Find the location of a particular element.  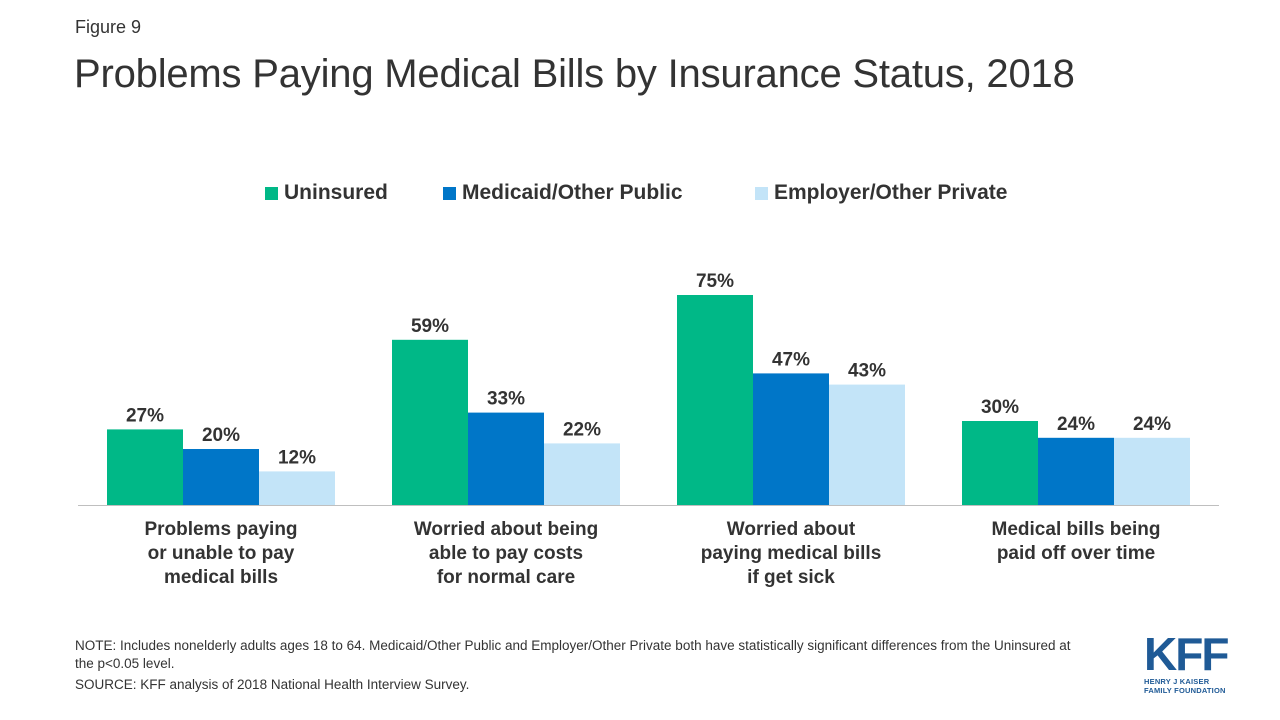

category-label-3-line-2: paying medical bills is located at coordinates (791, 553).